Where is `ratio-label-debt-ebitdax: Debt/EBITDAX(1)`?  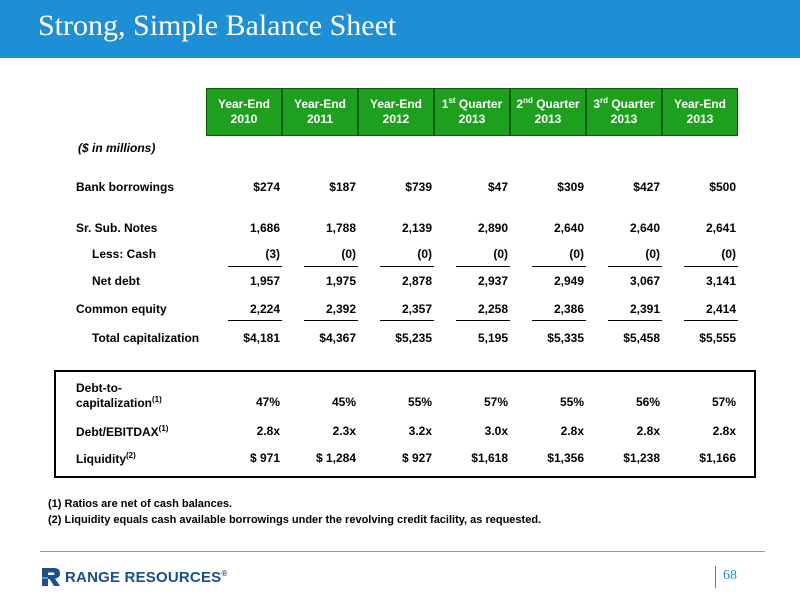
ratio-label-debt-ebitdax: Debt/EBITDAX(1) is located at coordinates (122, 431).